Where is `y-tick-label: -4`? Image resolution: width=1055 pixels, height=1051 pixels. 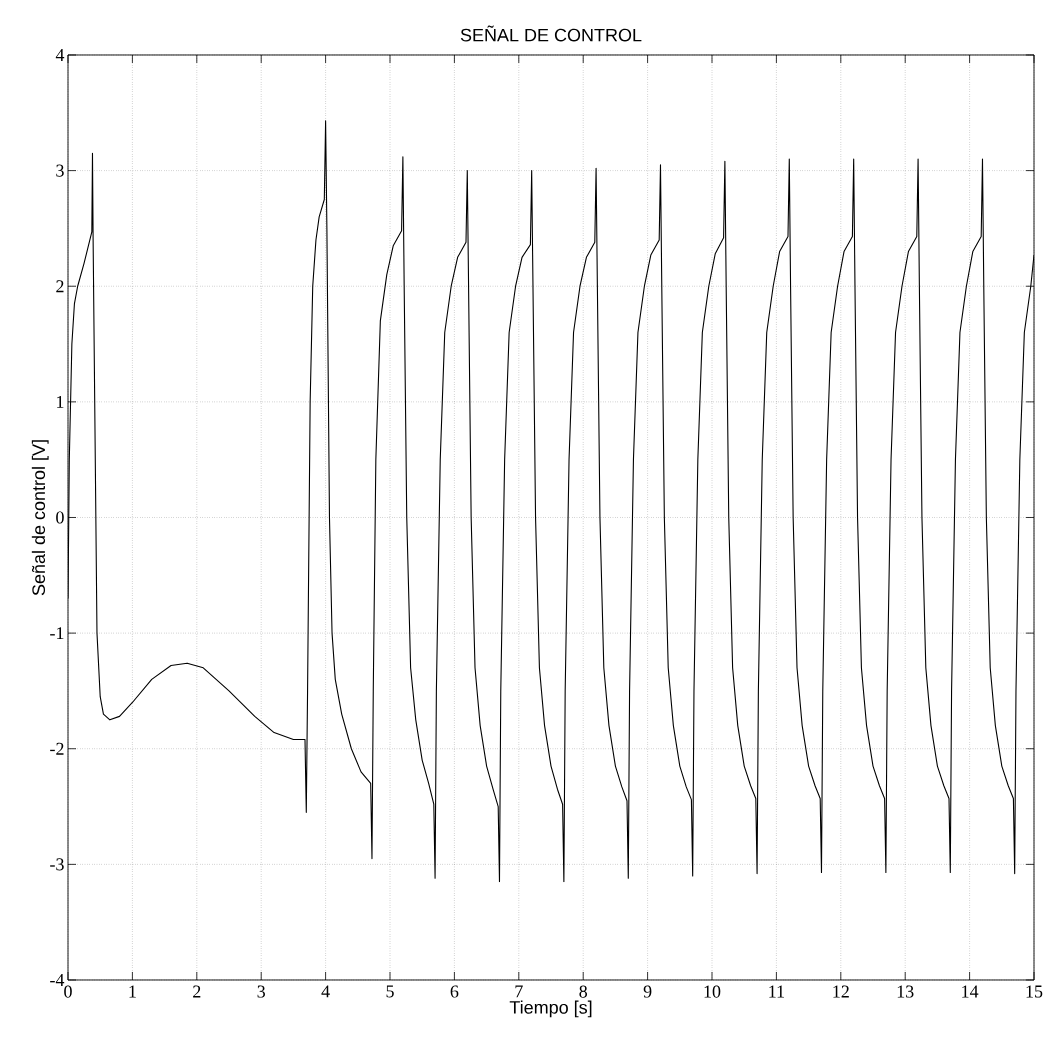
y-tick-label: -4 is located at coordinates (57, 980).